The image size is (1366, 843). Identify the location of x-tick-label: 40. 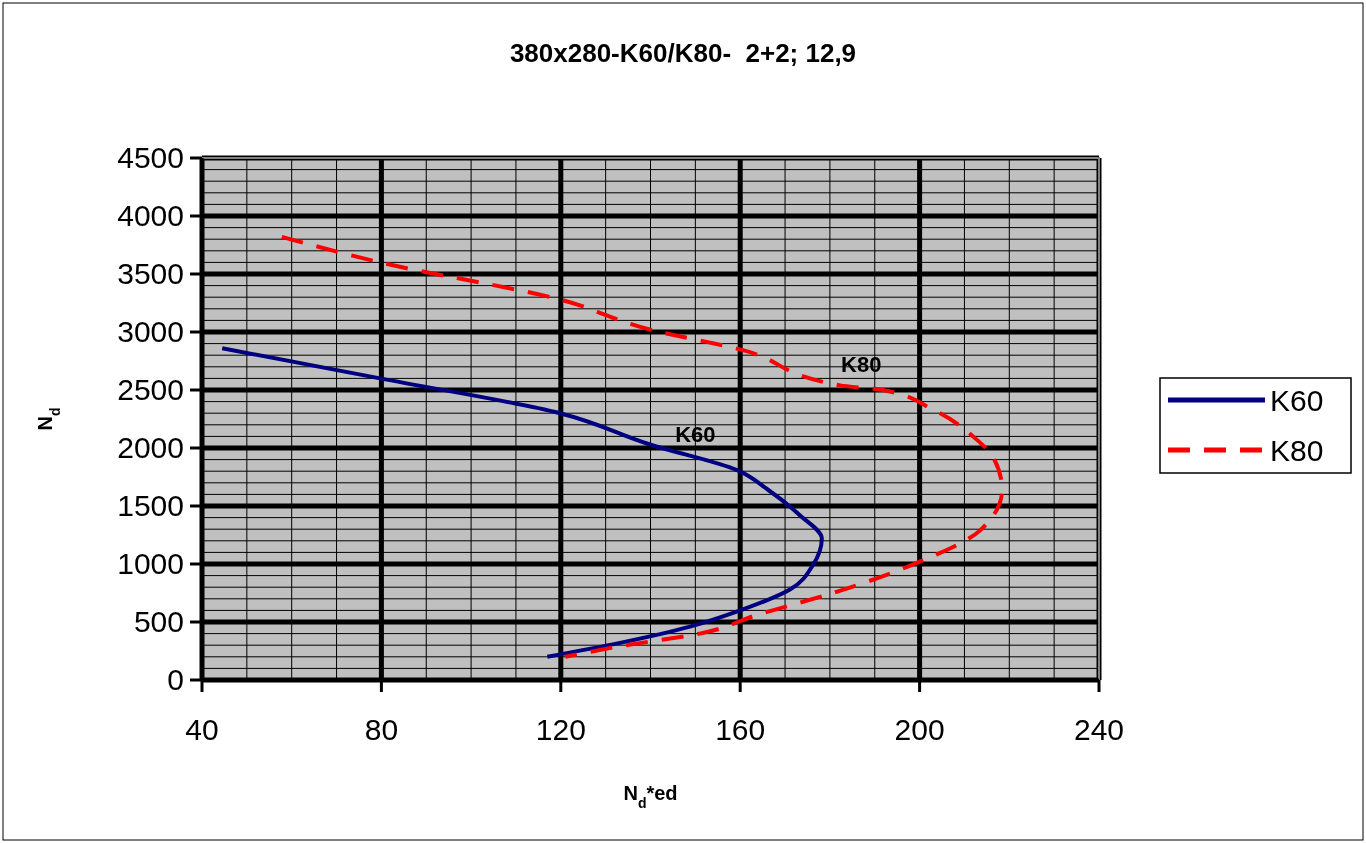
(202, 729).